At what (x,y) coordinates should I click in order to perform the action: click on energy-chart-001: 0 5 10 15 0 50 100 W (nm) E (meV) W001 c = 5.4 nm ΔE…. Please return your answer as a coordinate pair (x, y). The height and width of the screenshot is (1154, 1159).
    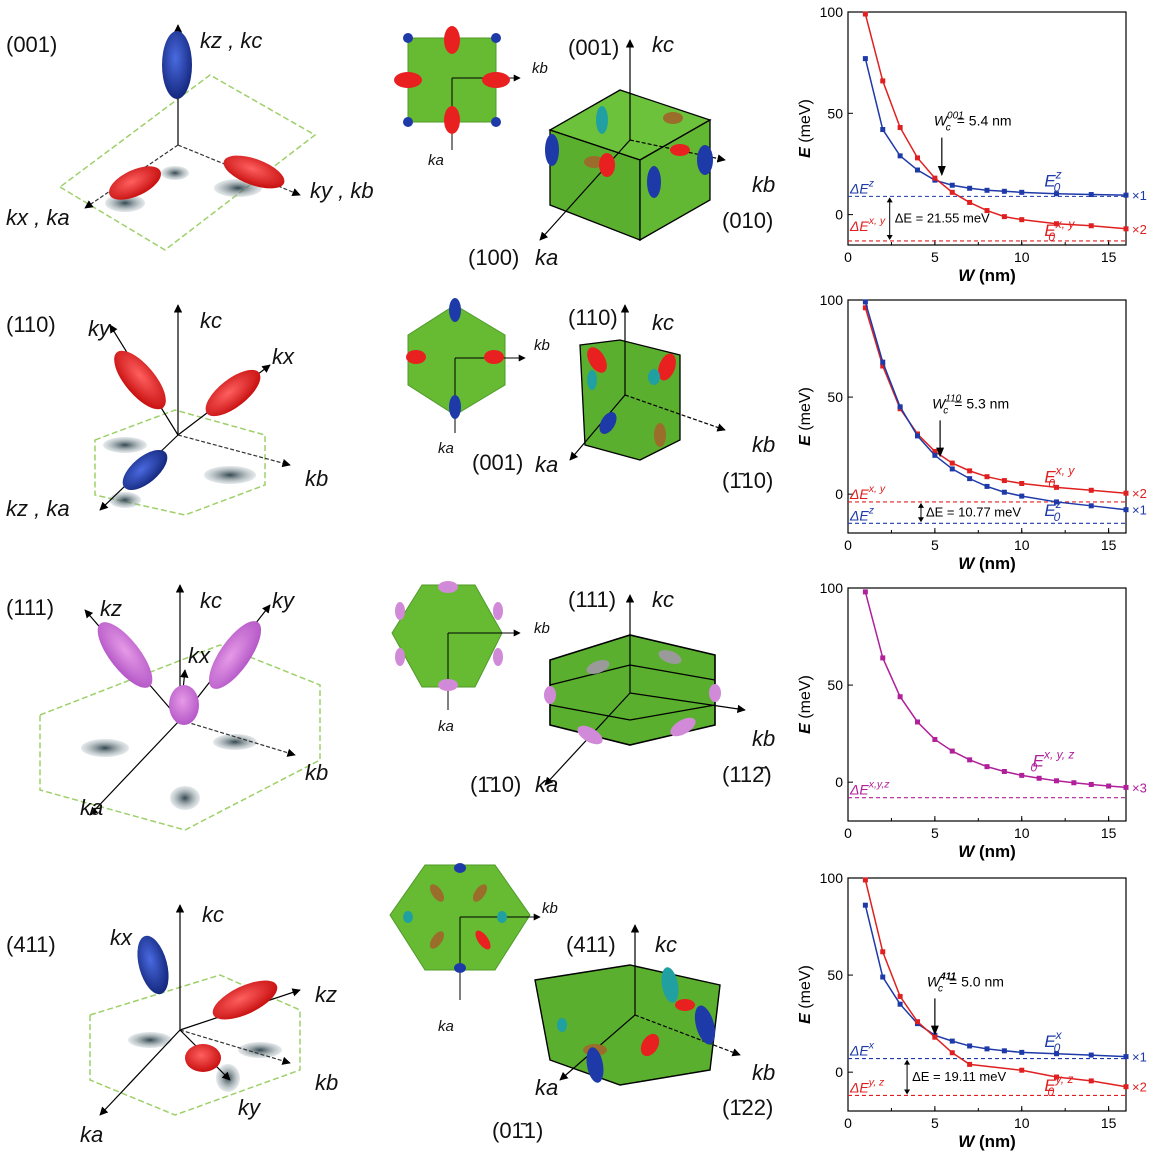
    Looking at the image, I should click on (974, 142).